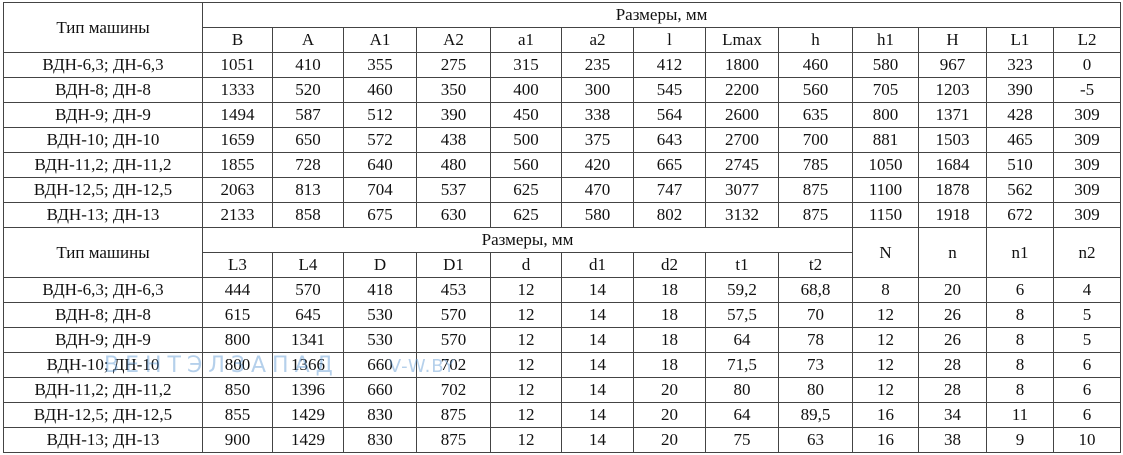  Describe the element at coordinates (815, 315) in the screenshot. I see `cell: 70` at that location.